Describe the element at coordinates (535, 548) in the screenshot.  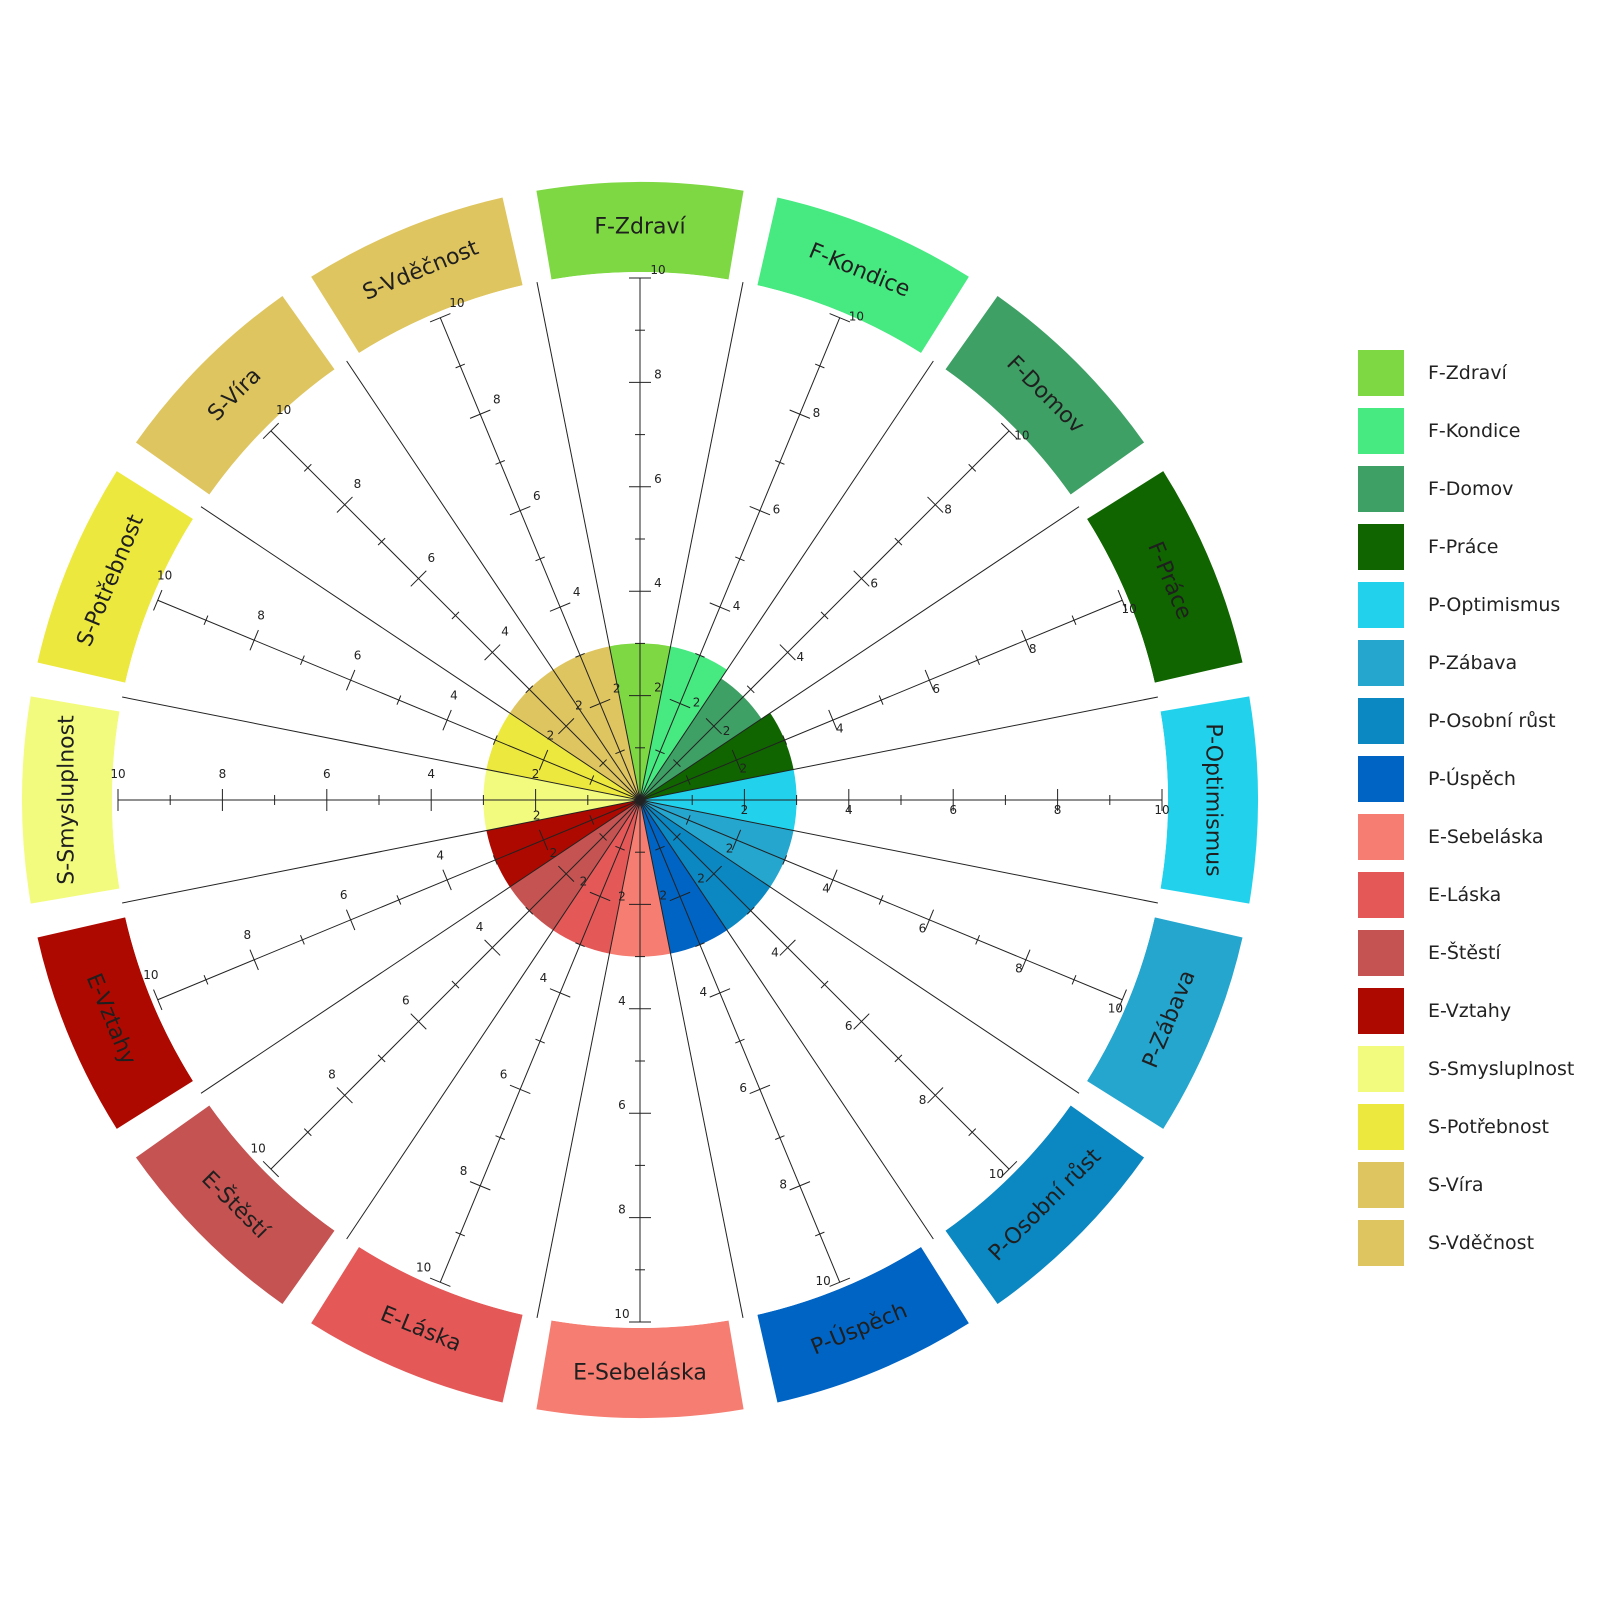
I see `axis-s-vdecnost: 2 4 6 8 10` at that location.